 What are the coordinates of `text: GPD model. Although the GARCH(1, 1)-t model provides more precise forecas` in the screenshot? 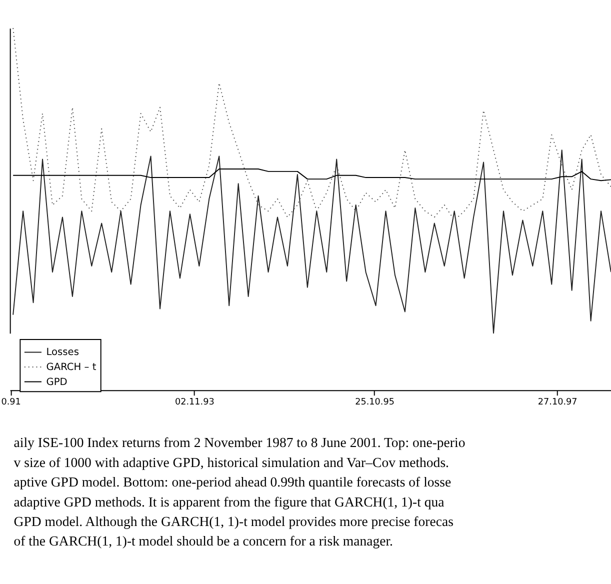 It's located at (234, 521).